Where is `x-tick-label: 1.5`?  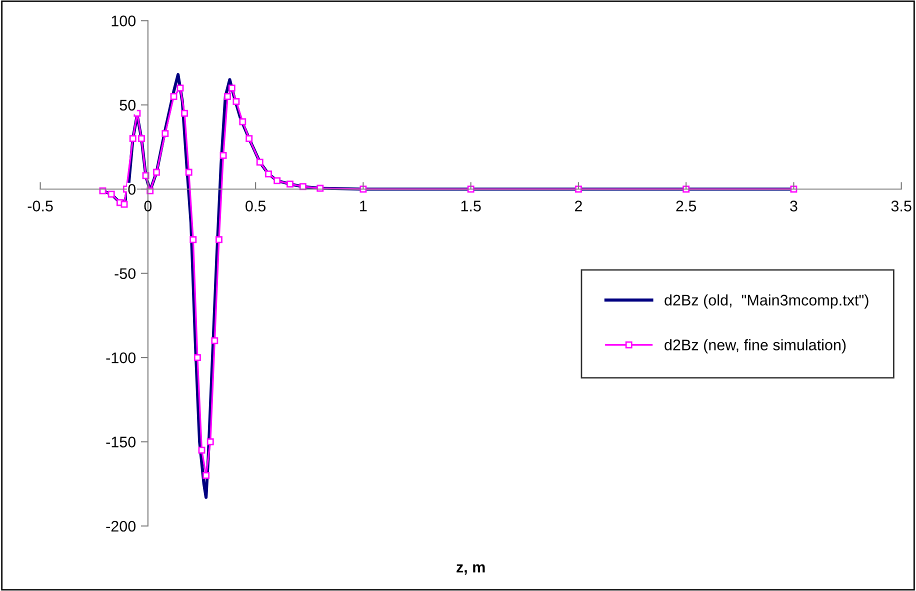 x-tick-label: 1.5 is located at coordinates (471, 206).